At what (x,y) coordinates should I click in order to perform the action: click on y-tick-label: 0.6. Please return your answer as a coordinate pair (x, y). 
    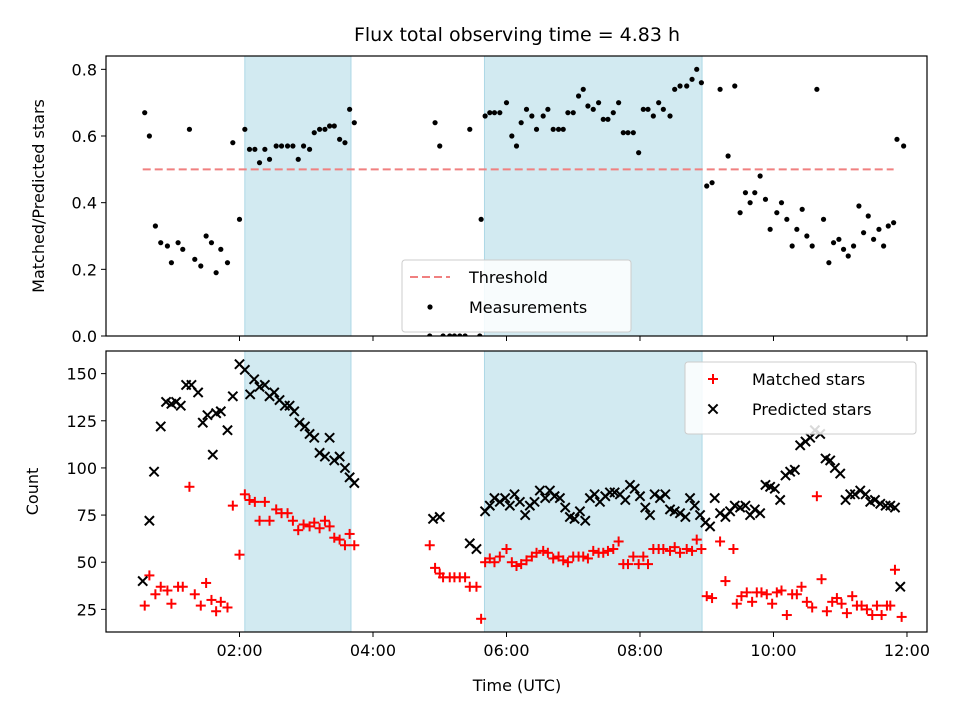
    Looking at the image, I should click on (84, 136).